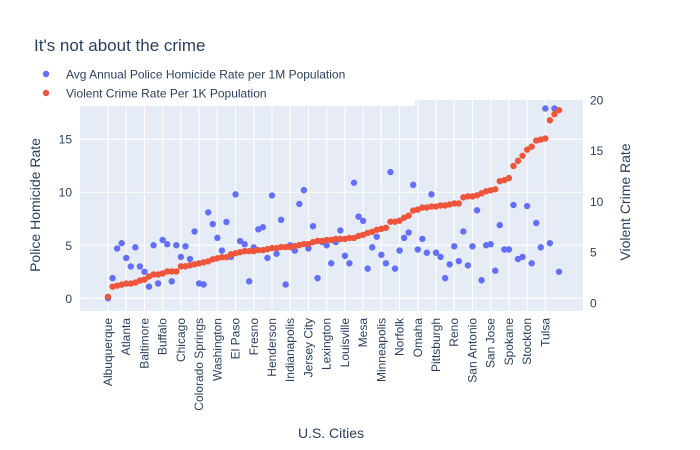 The width and height of the screenshot is (700, 450). I want to click on x-tick-label: Buffalo, so click(163, 336).